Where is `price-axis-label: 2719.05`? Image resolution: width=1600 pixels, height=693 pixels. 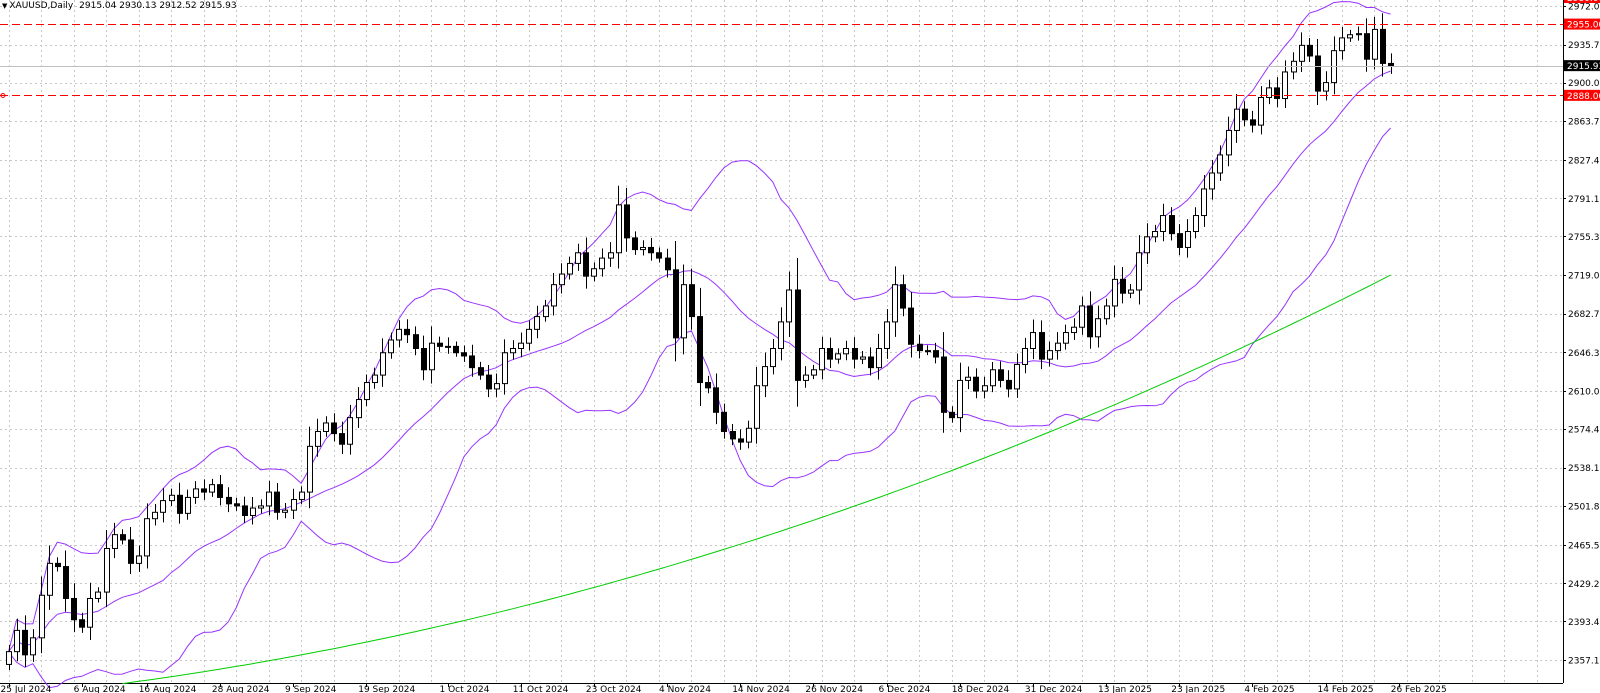
price-axis-label: 2719.05 is located at coordinates (1584, 277).